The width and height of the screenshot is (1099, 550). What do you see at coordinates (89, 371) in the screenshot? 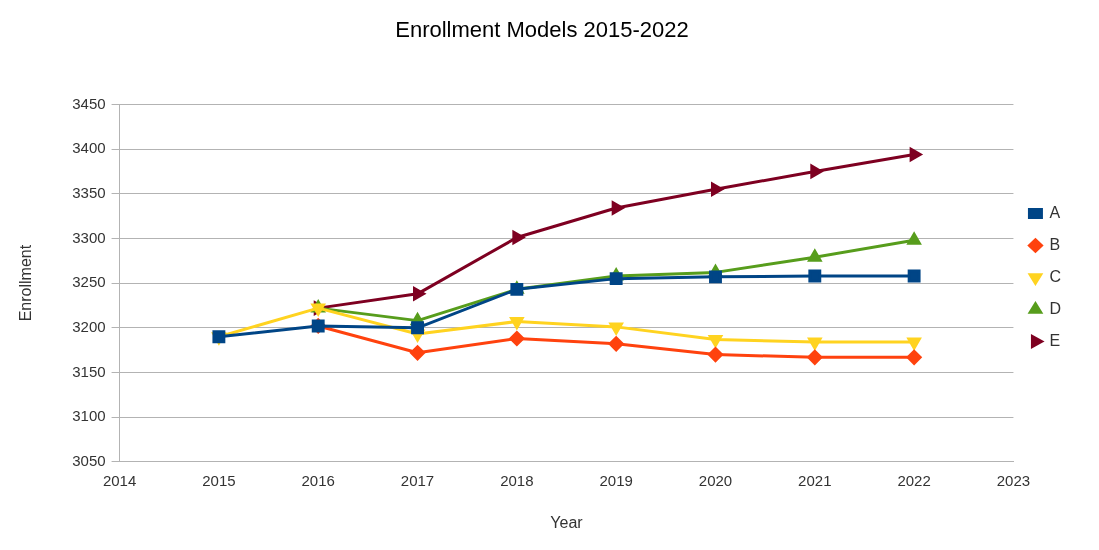
I see `y-tick-label: 3150` at bounding box center [89, 371].